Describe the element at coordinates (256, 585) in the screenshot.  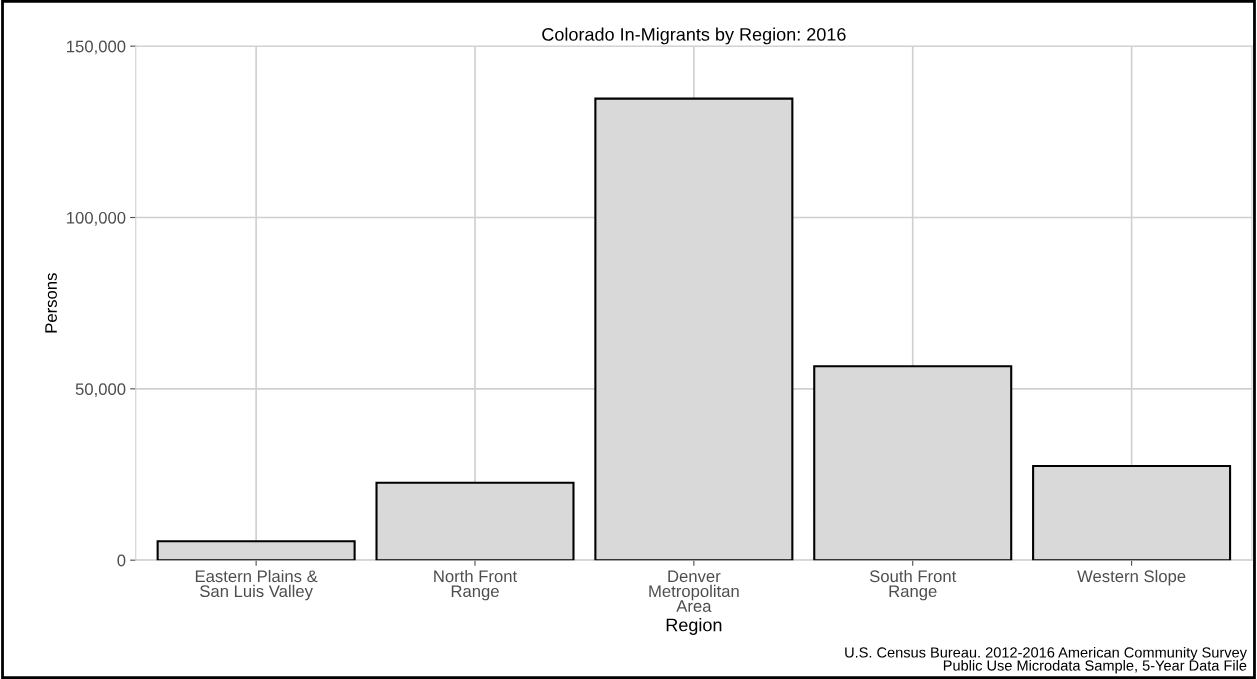
I see `x-tick-label: Eastern Plains & San Luis Valley` at that location.